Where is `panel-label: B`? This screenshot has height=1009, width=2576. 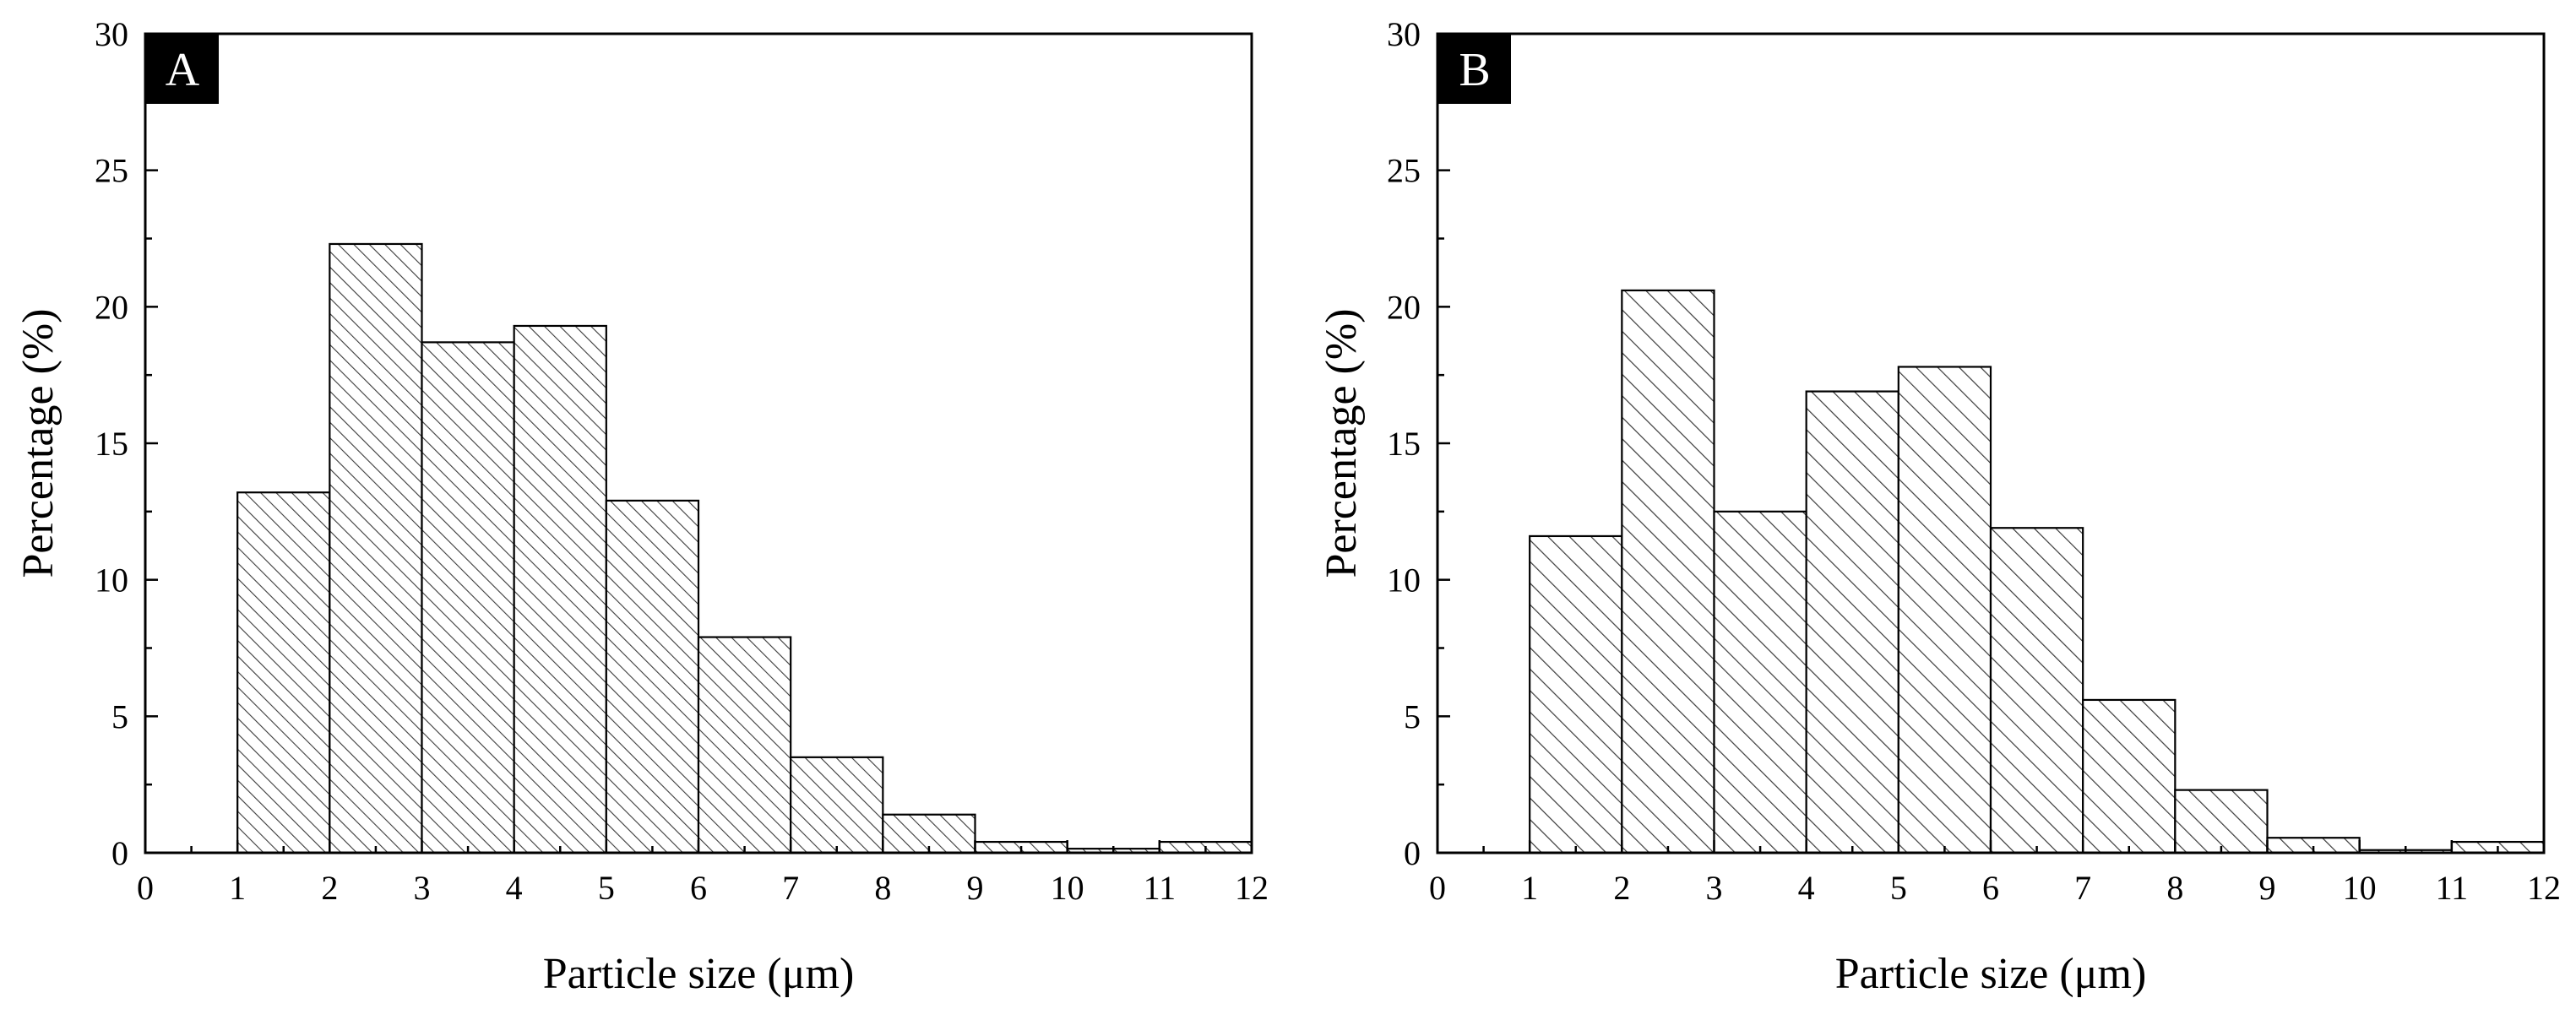 panel-label: B is located at coordinates (1474, 70).